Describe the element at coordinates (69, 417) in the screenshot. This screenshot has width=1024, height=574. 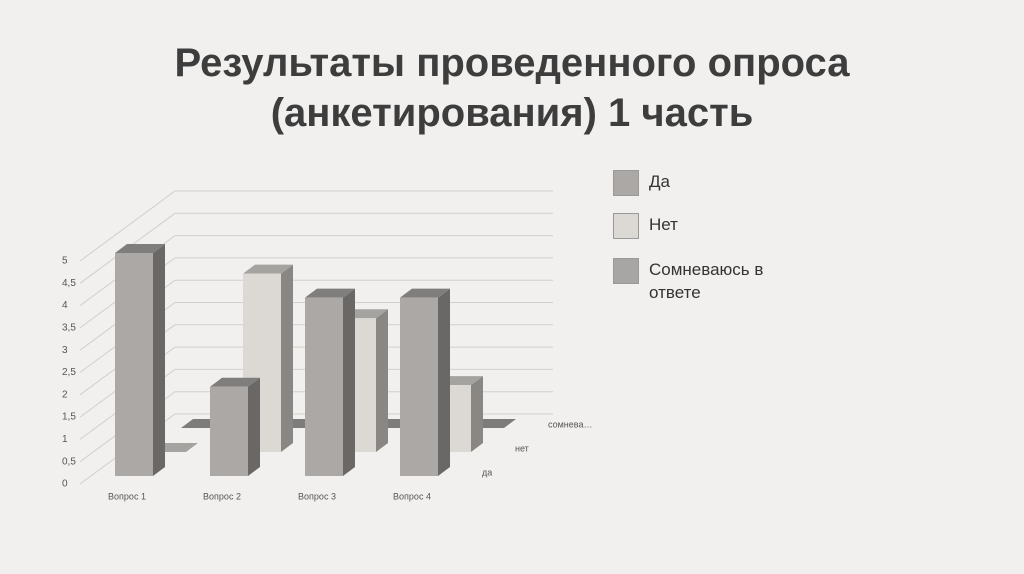
I see `y-tick-label: 1,5` at that location.